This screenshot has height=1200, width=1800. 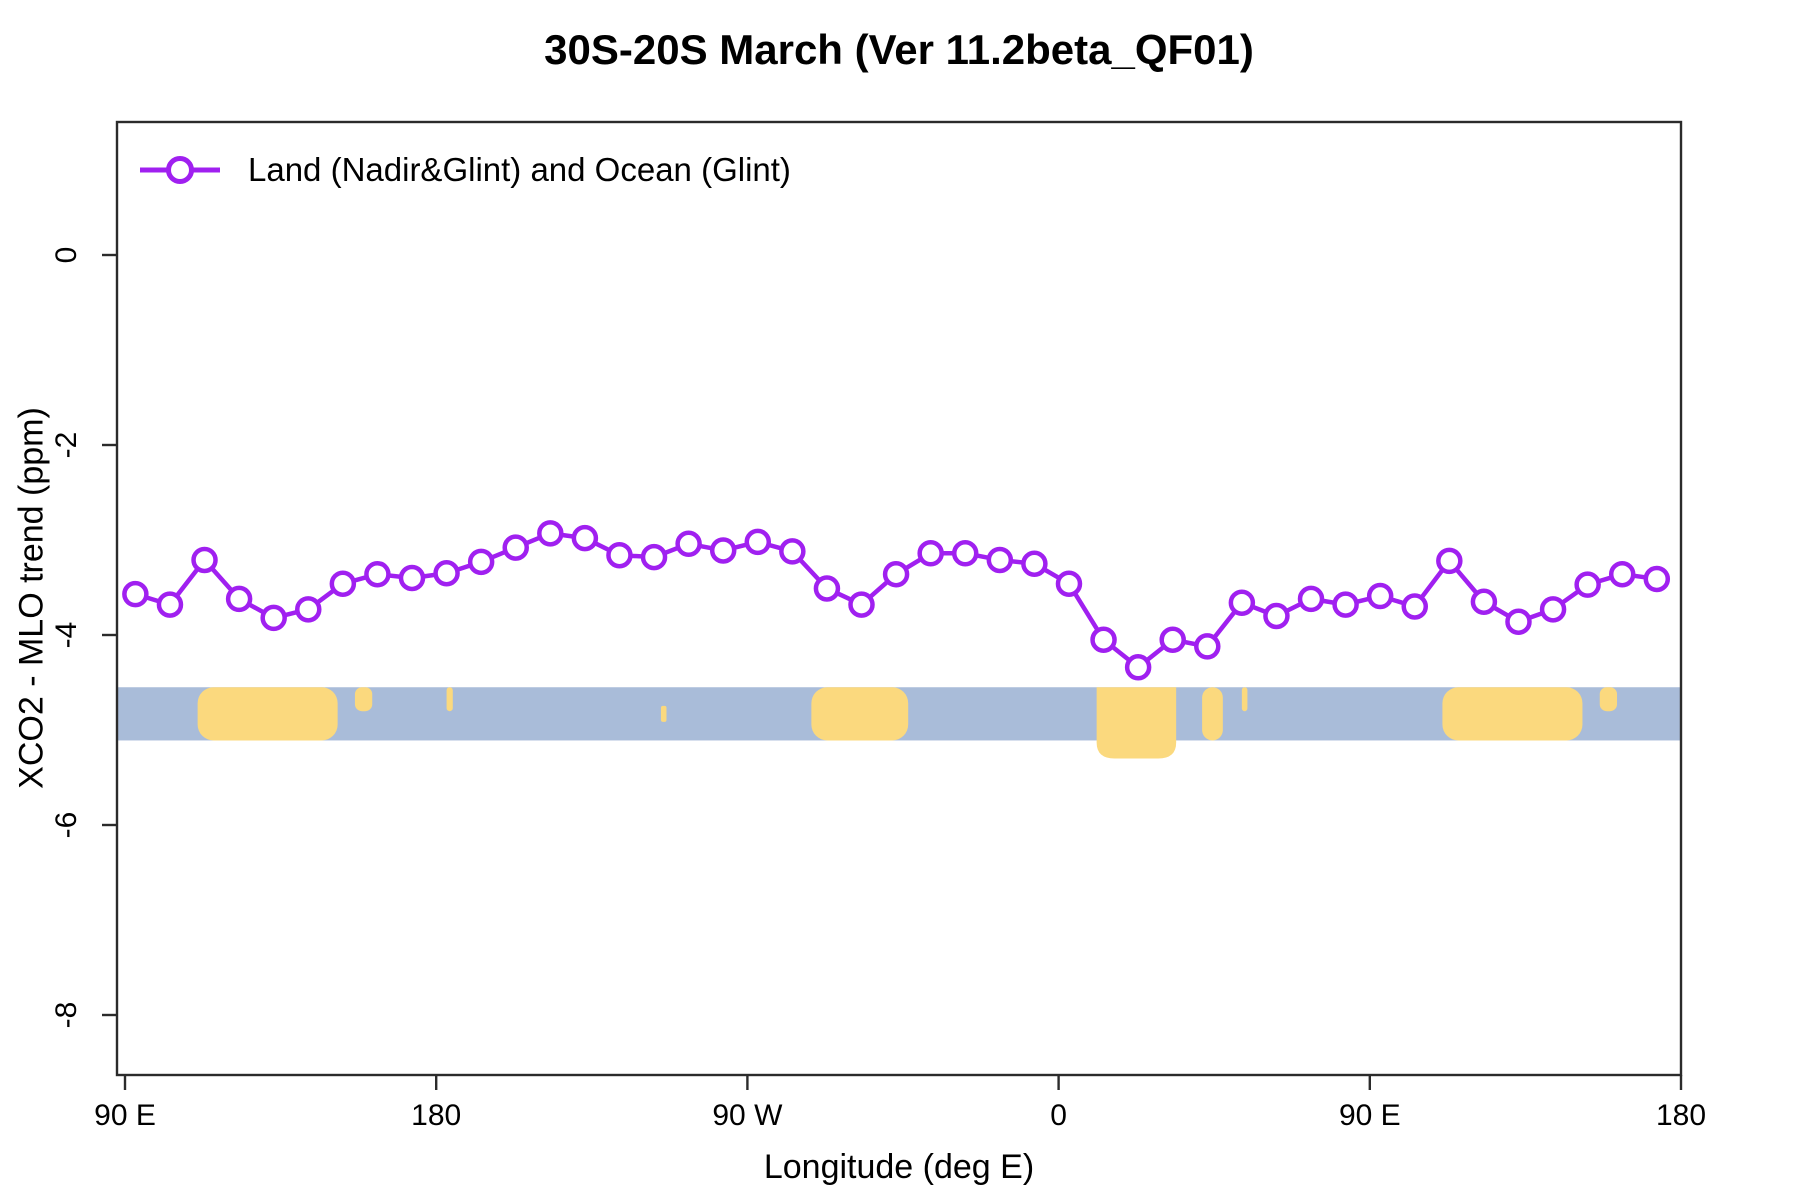 What do you see at coordinates (896, 600) in the screenshot?
I see `data-line` at bounding box center [896, 600].